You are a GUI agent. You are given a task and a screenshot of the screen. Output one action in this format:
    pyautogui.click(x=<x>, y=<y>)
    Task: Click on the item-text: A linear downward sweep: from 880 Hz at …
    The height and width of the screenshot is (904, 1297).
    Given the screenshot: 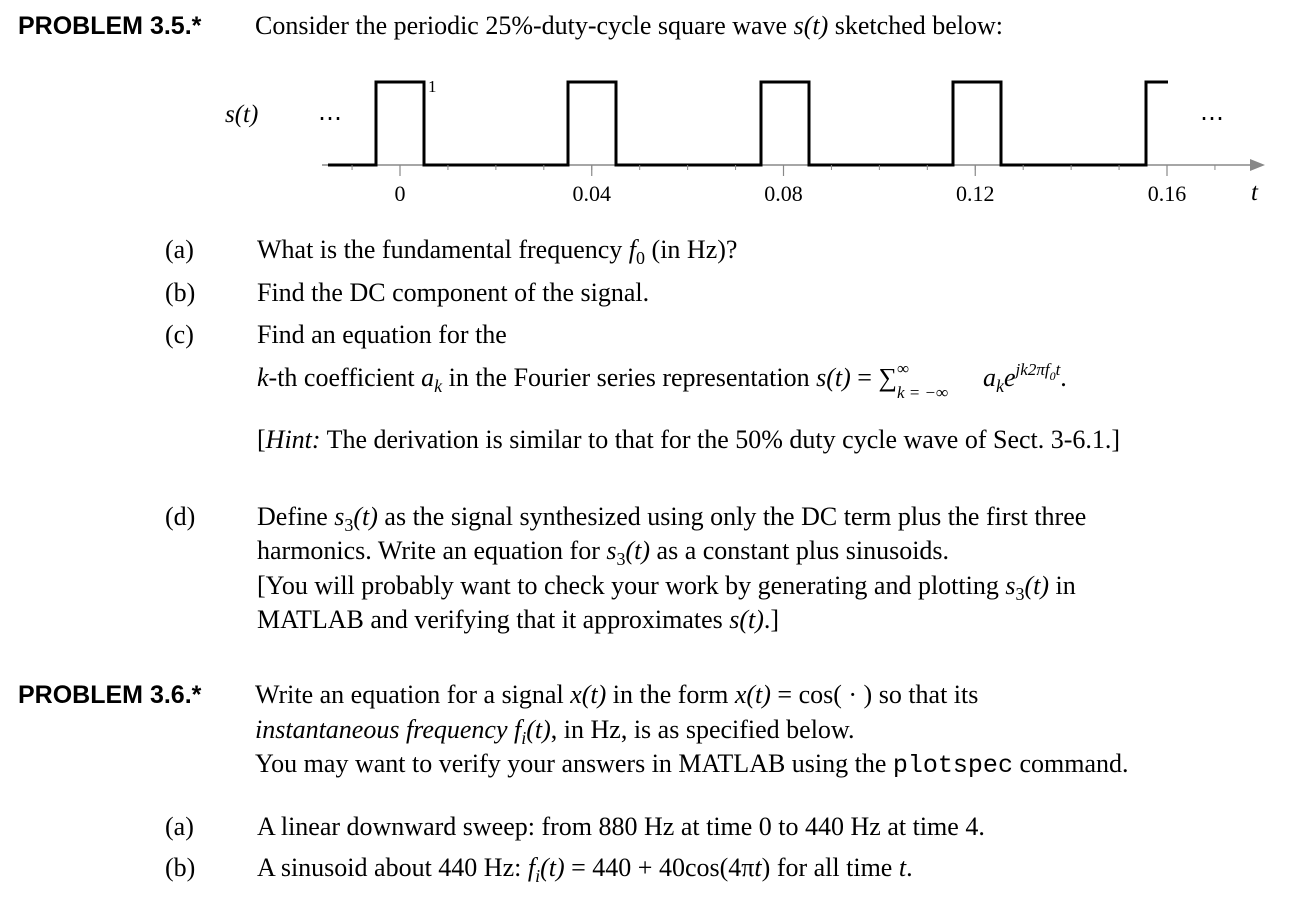 What is the action you would take?
    pyautogui.click(x=621, y=826)
    